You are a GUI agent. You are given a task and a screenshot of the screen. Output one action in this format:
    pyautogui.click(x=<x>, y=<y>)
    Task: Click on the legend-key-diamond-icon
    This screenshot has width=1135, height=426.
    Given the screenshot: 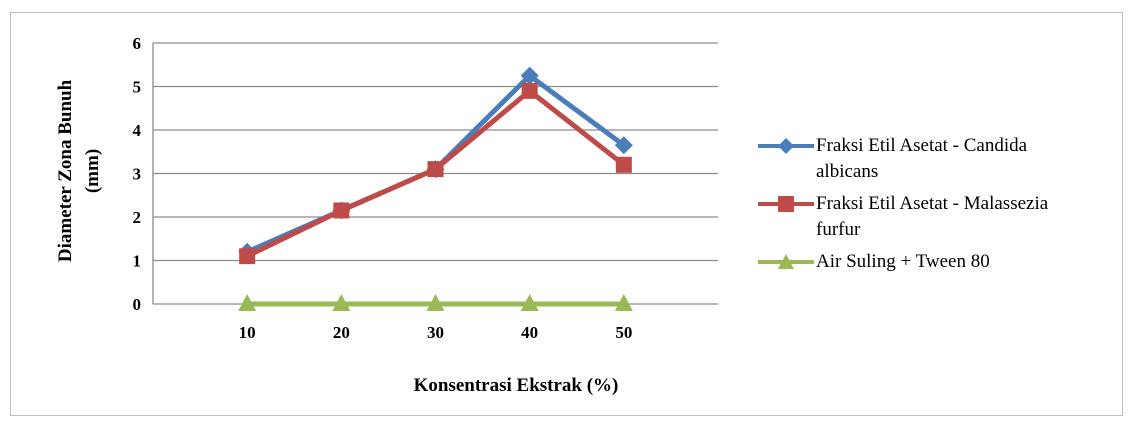 What is the action you would take?
    pyautogui.click(x=786, y=146)
    